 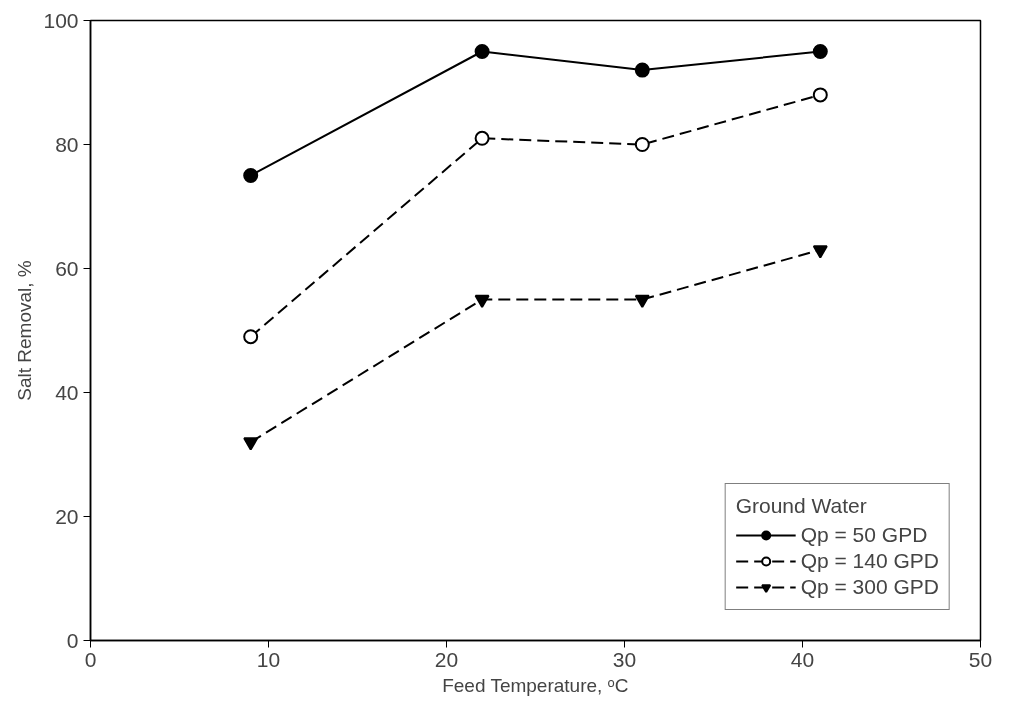 What do you see at coordinates (67, 144) in the screenshot?
I see `y-tick-label: 80` at bounding box center [67, 144].